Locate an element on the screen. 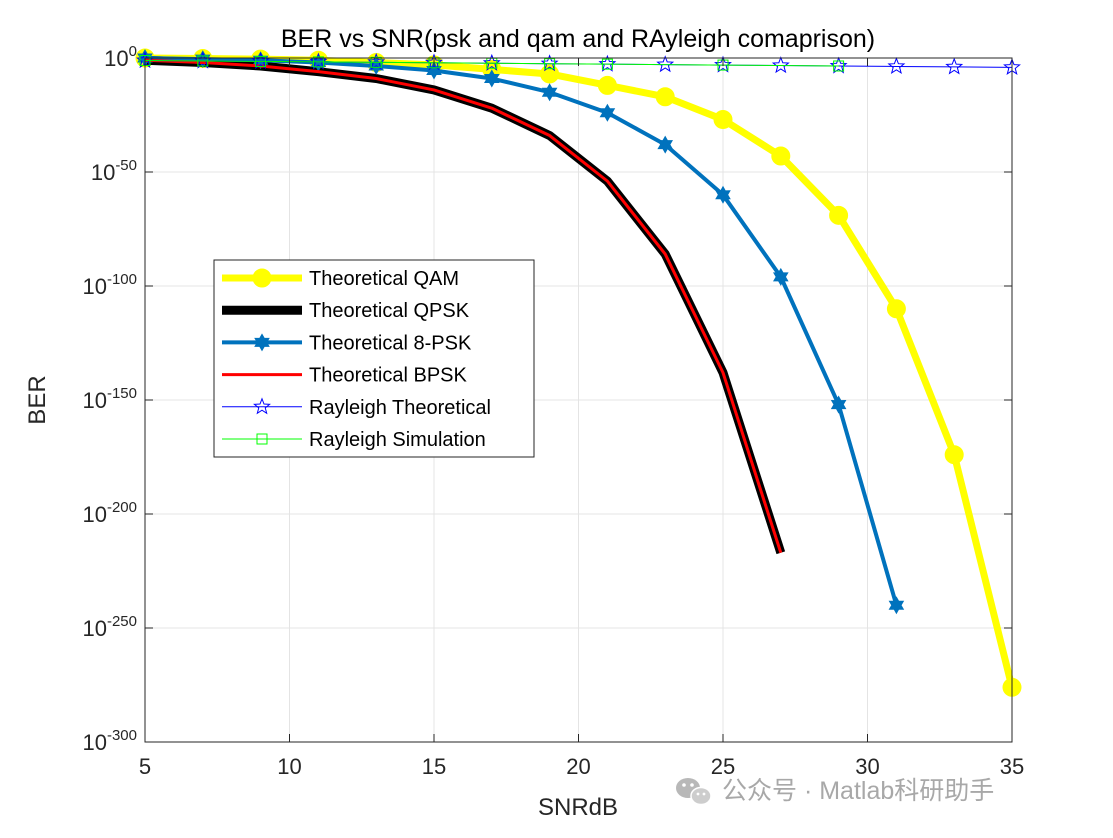  y-axis-label: BER is located at coordinates (37, 399).